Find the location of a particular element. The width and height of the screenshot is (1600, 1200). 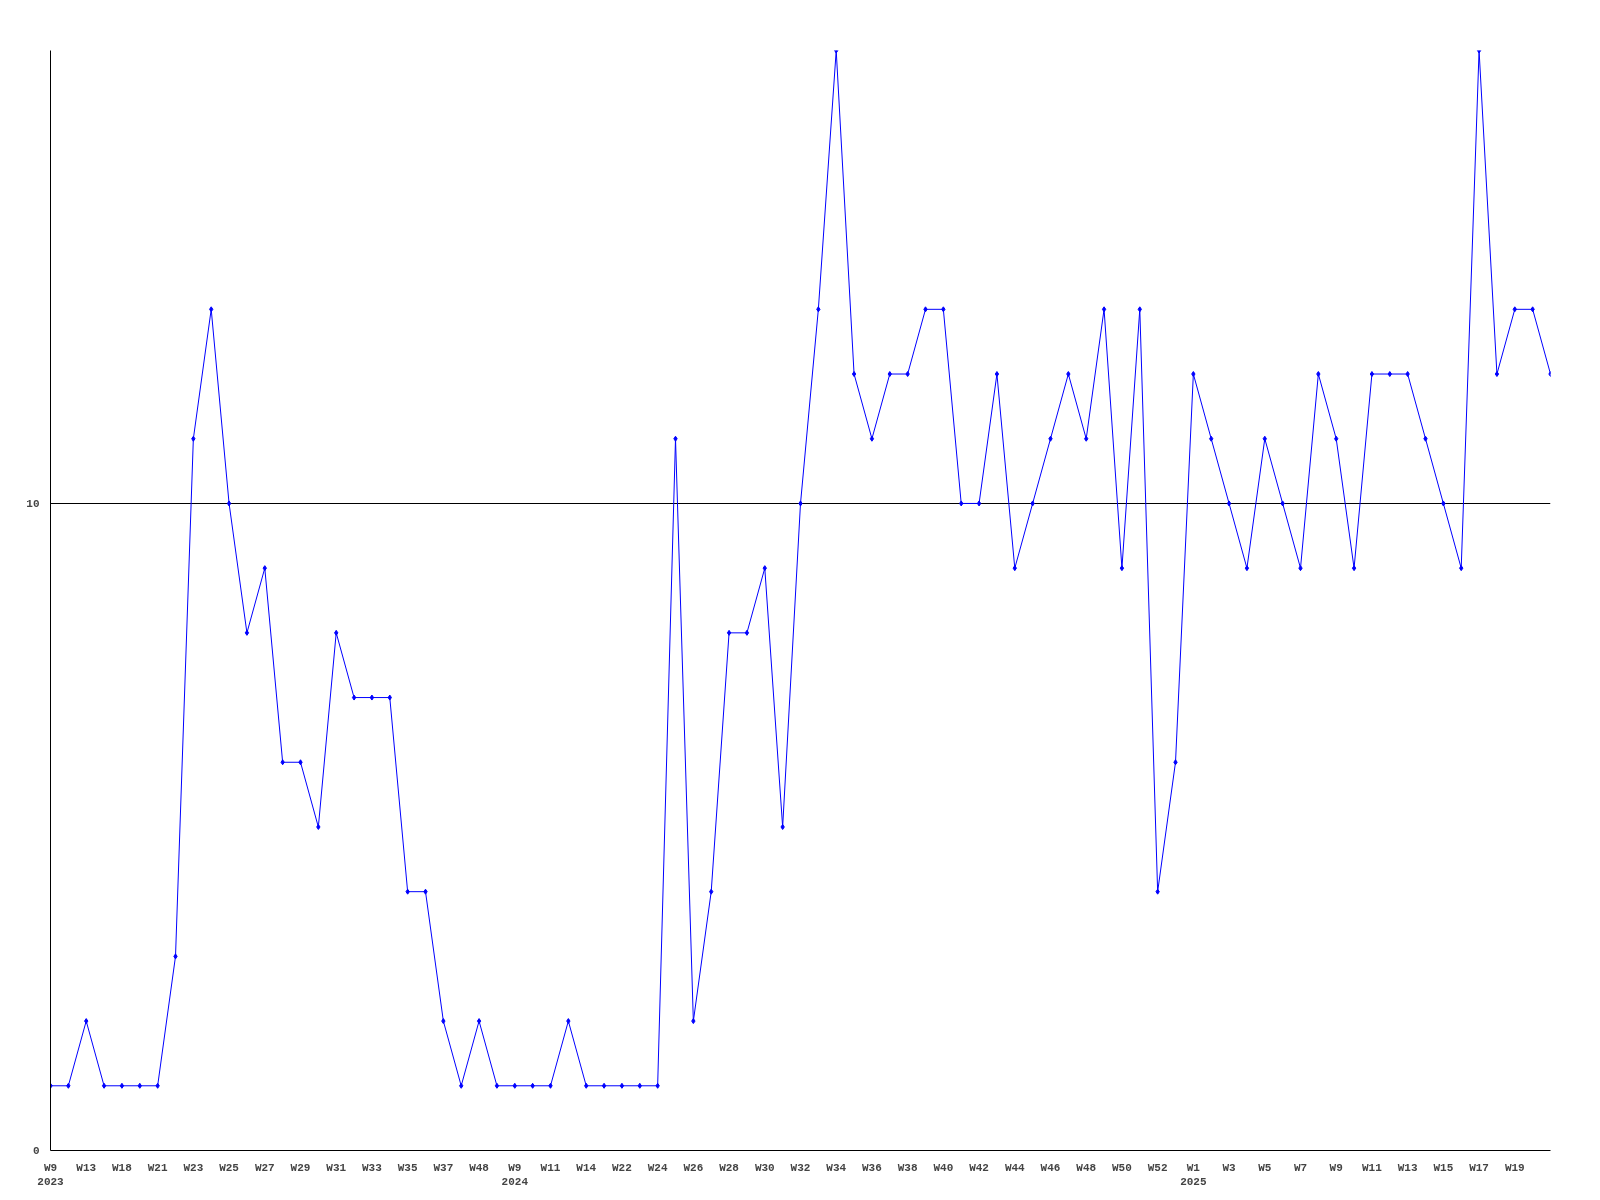

x-tick-label: W30 is located at coordinates (764, 1167).